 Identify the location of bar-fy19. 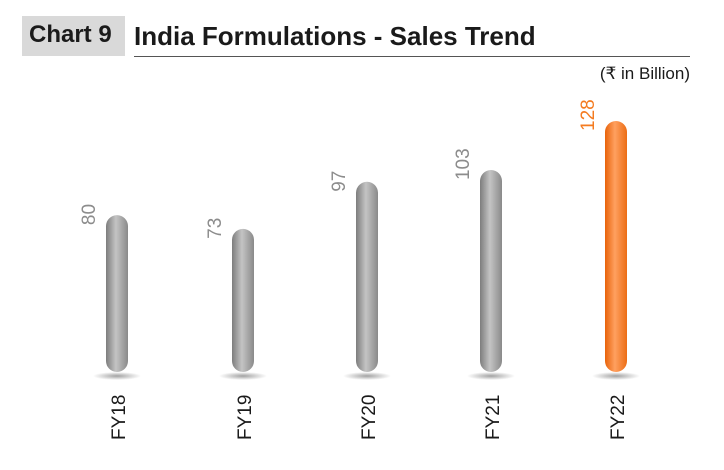
(243, 300).